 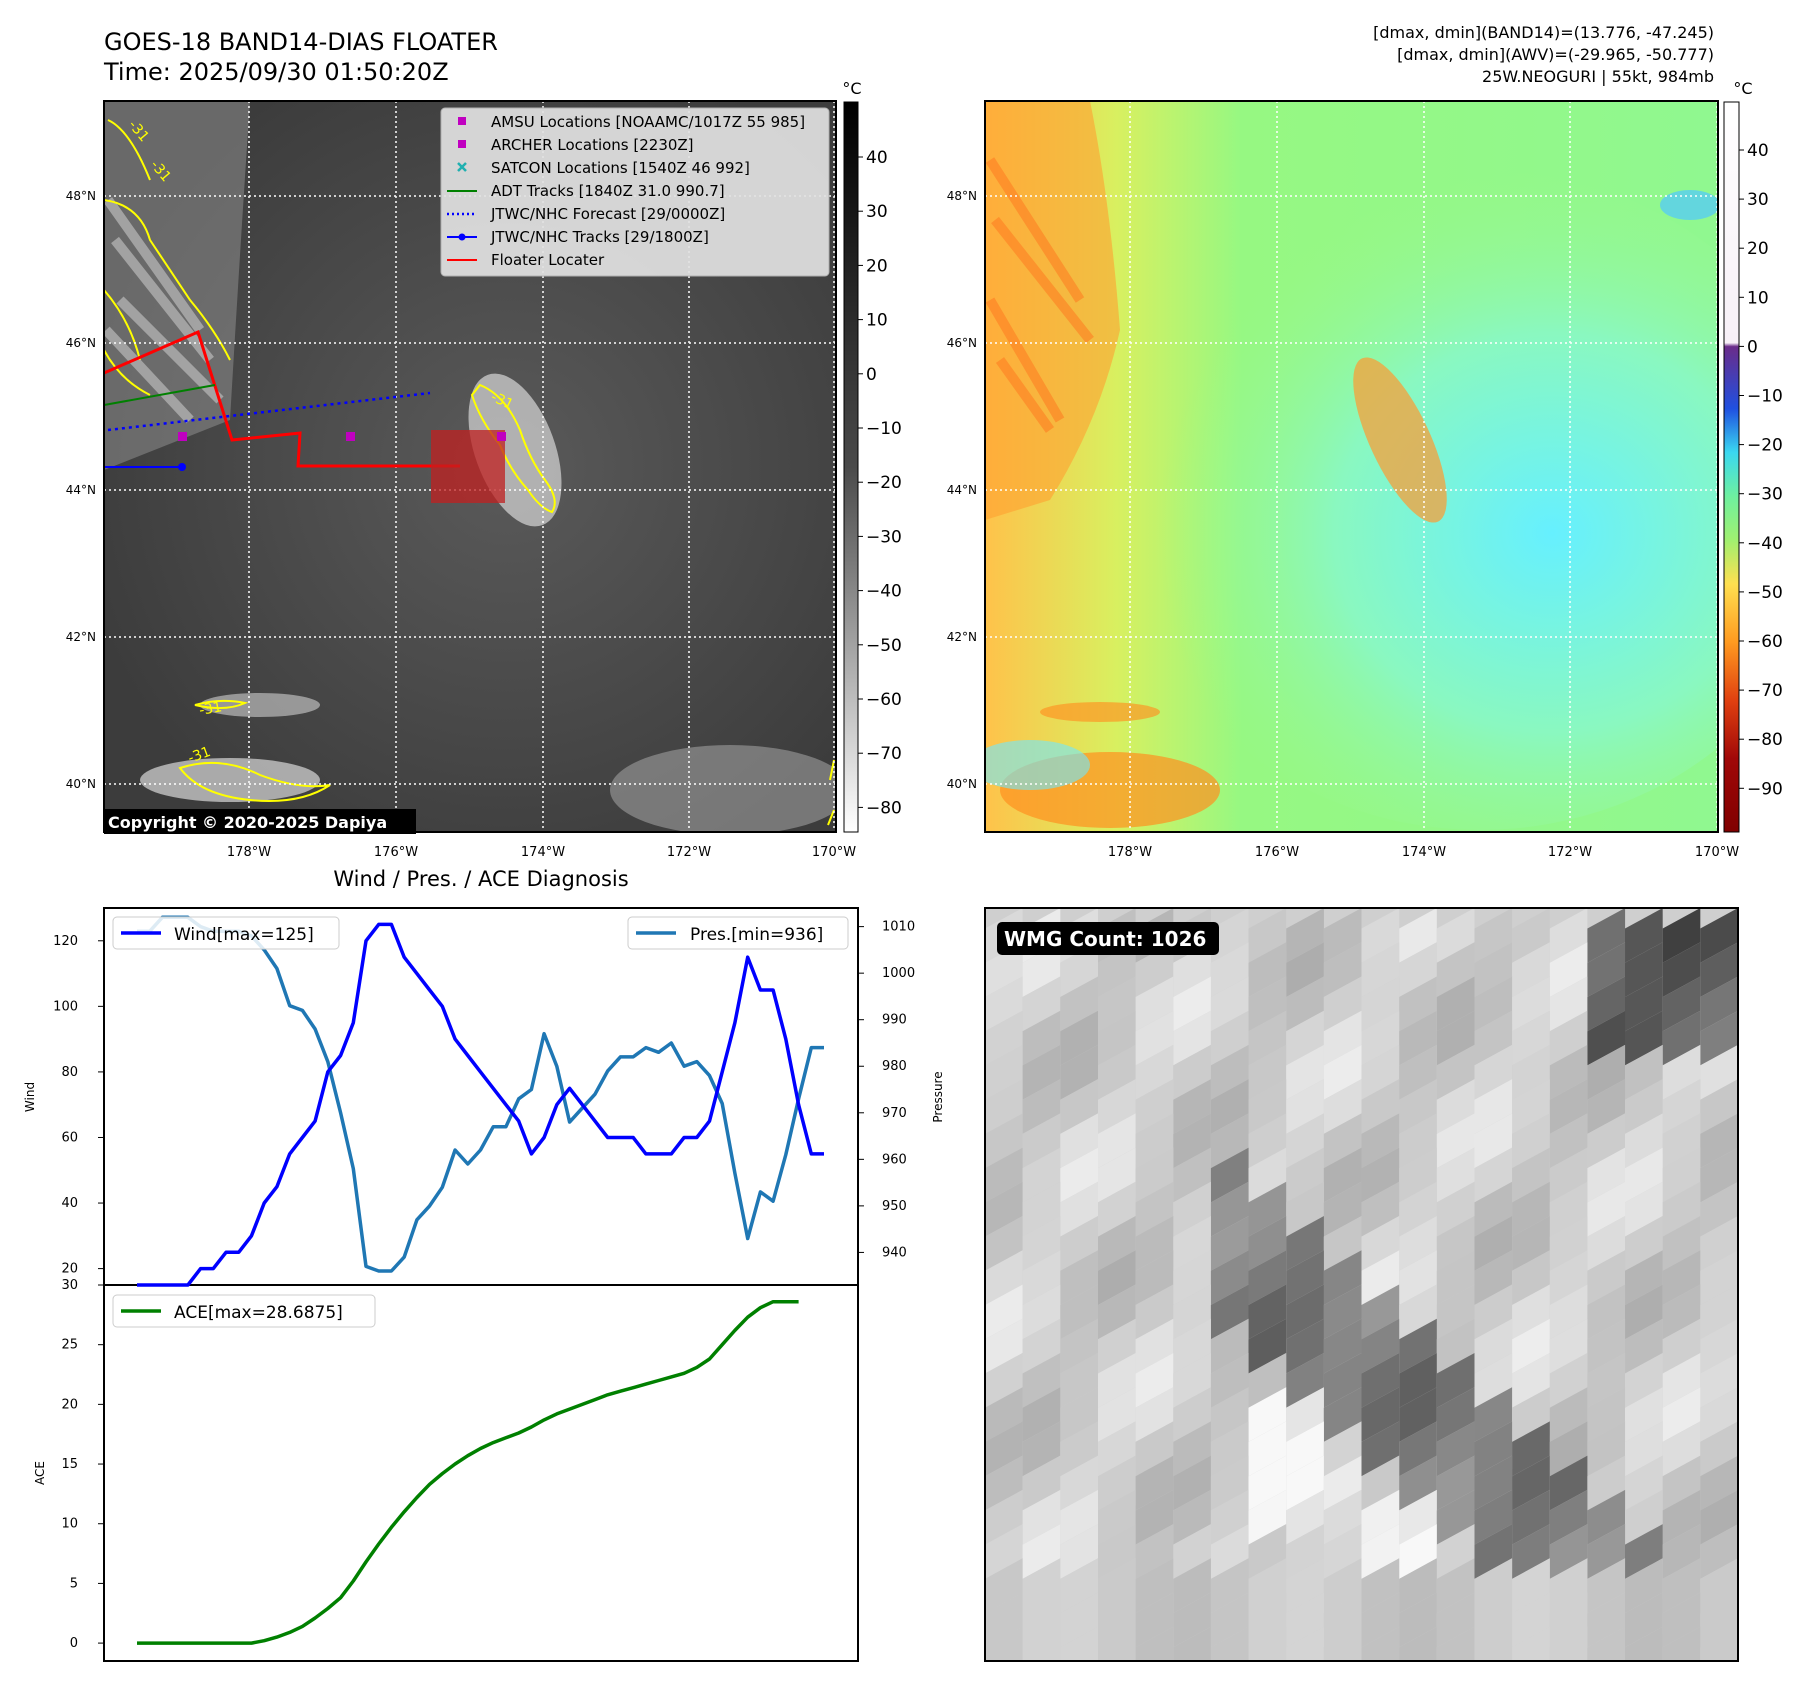 What do you see at coordinates (608, 191) in the screenshot?
I see `legend-label: ADT Tracks [1840Z 31.0 990.7]` at bounding box center [608, 191].